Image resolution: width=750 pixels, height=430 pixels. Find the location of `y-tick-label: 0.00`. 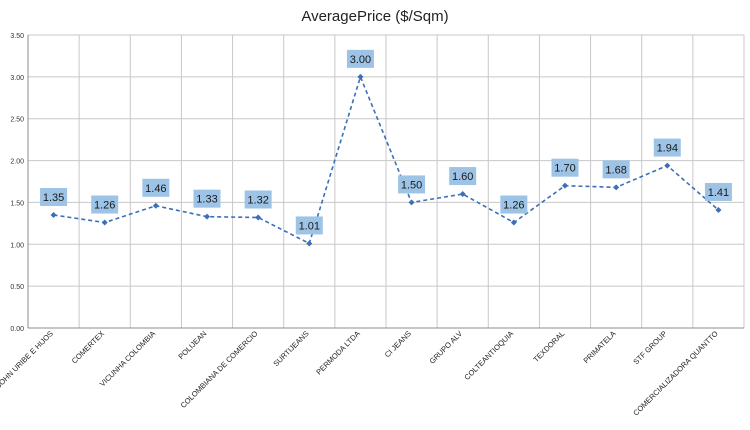

y-tick-label: 0.00 is located at coordinates (17, 329).